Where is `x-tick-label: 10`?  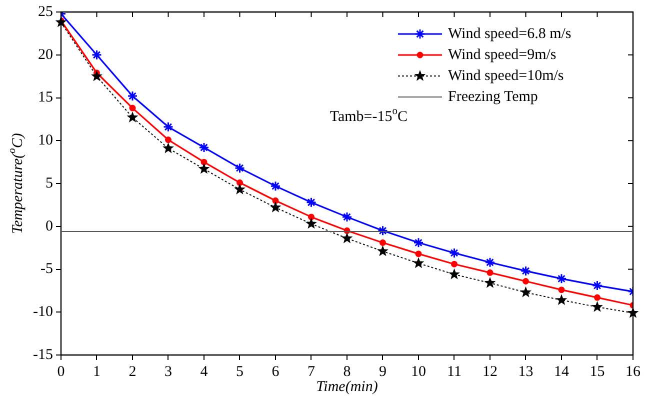
x-tick-label: 10 is located at coordinates (418, 372).